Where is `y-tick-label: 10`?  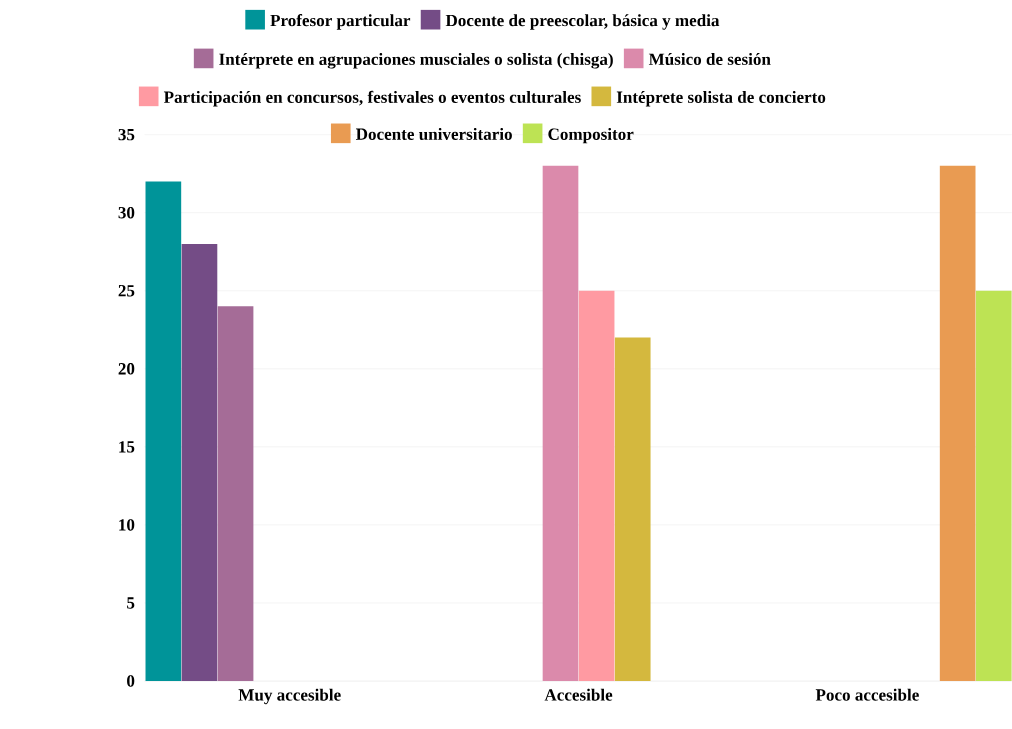
y-tick-label: 10 is located at coordinates (127, 524).